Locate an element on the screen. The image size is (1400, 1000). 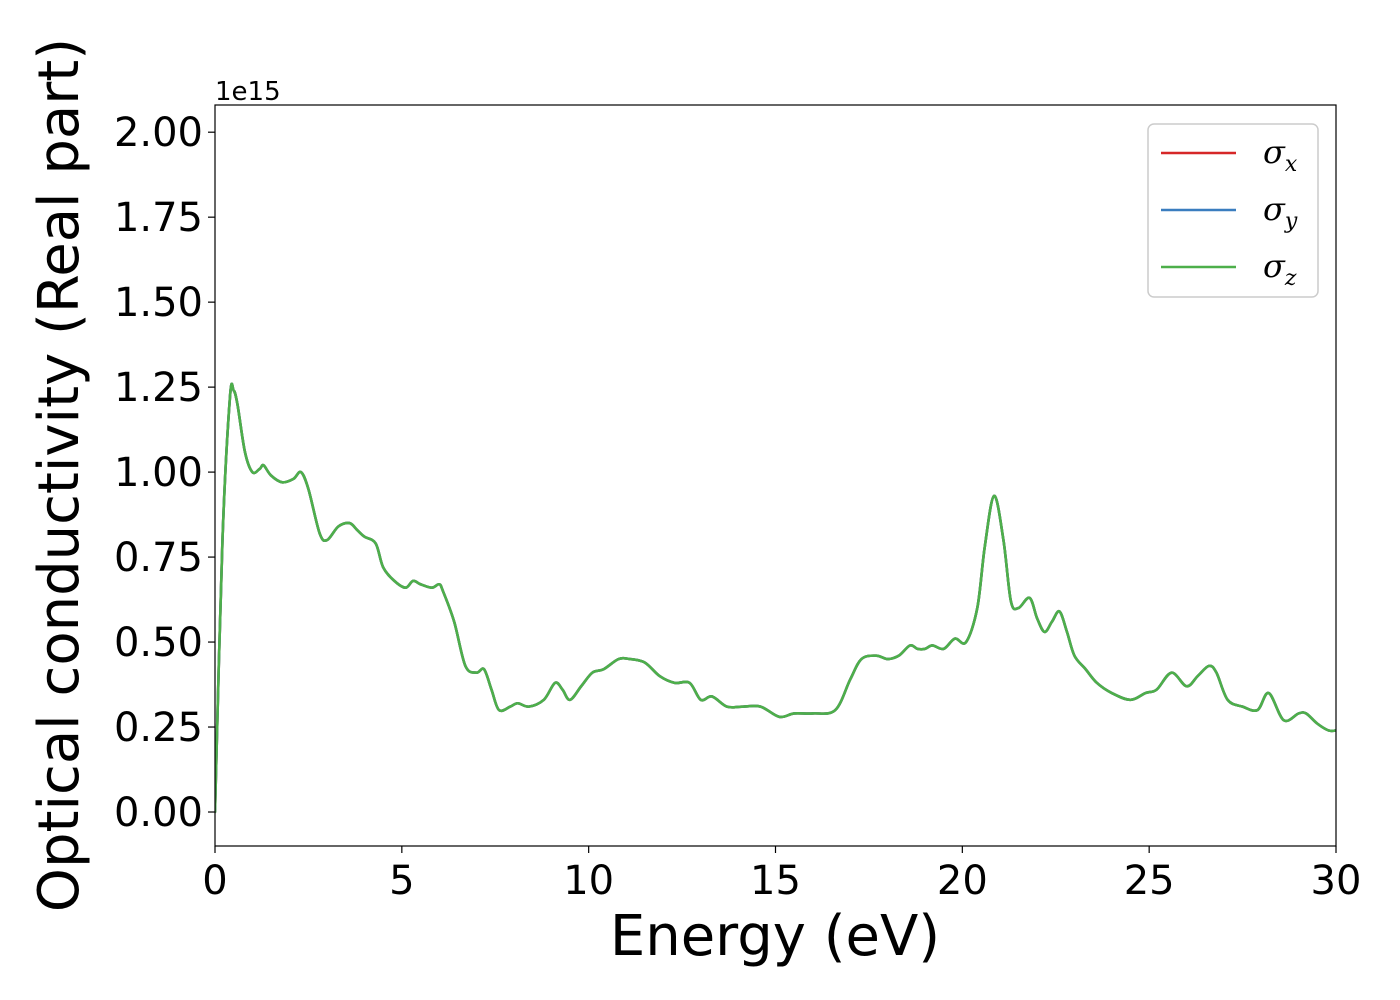
y-axis-label: Optical conductivity (Real part) is located at coordinates (59, 475).